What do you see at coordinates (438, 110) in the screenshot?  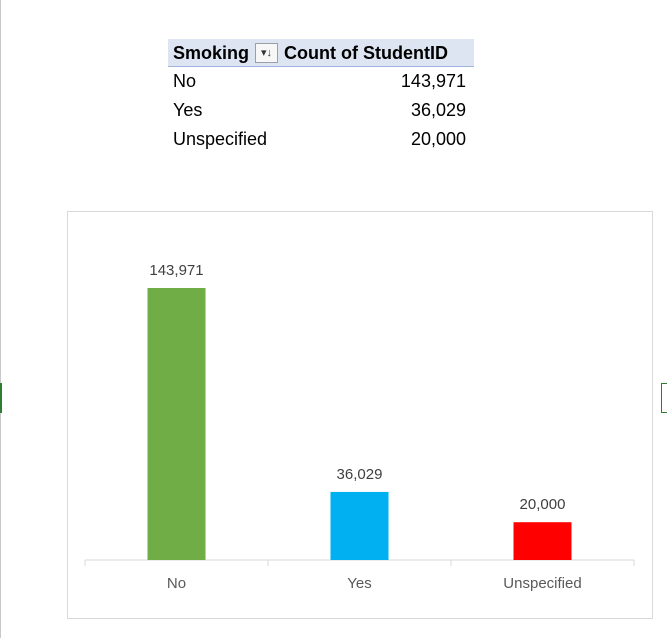 I see `pivot-row-value: 36,029` at bounding box center [438, 110].